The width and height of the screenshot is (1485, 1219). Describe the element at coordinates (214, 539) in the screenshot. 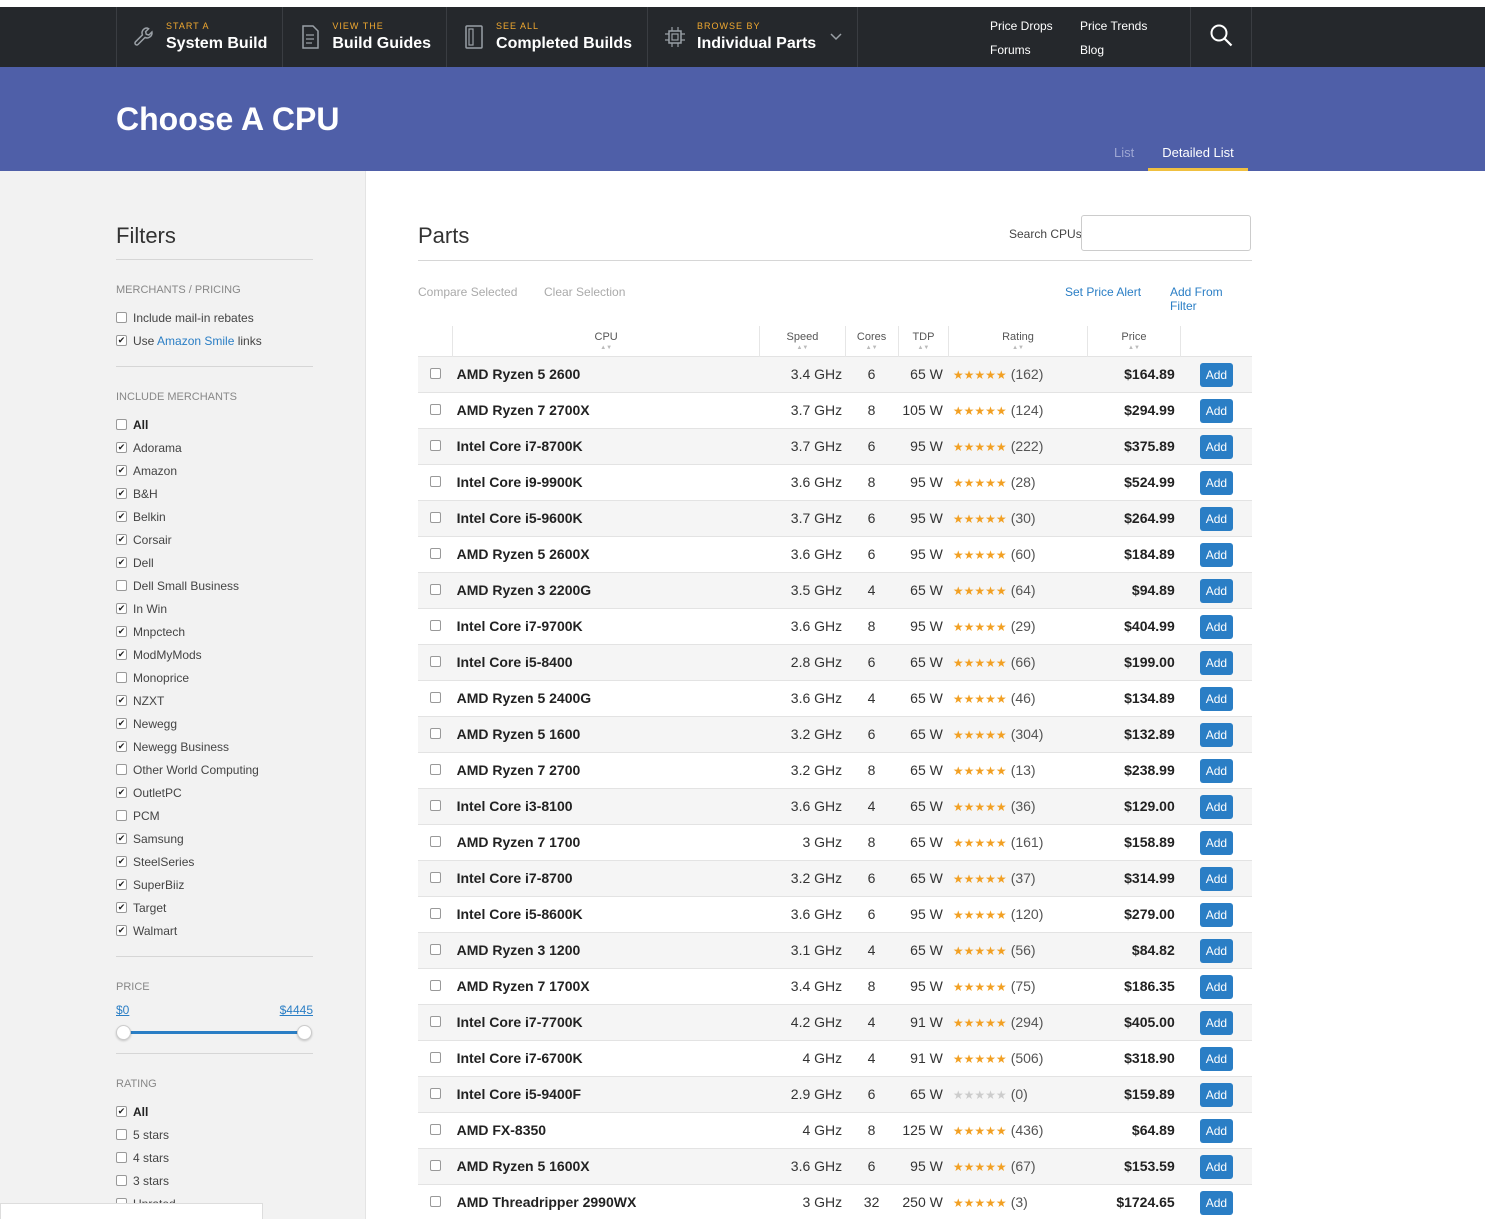

I see `merchant-checkbox: ✔ Corsair` at that location.